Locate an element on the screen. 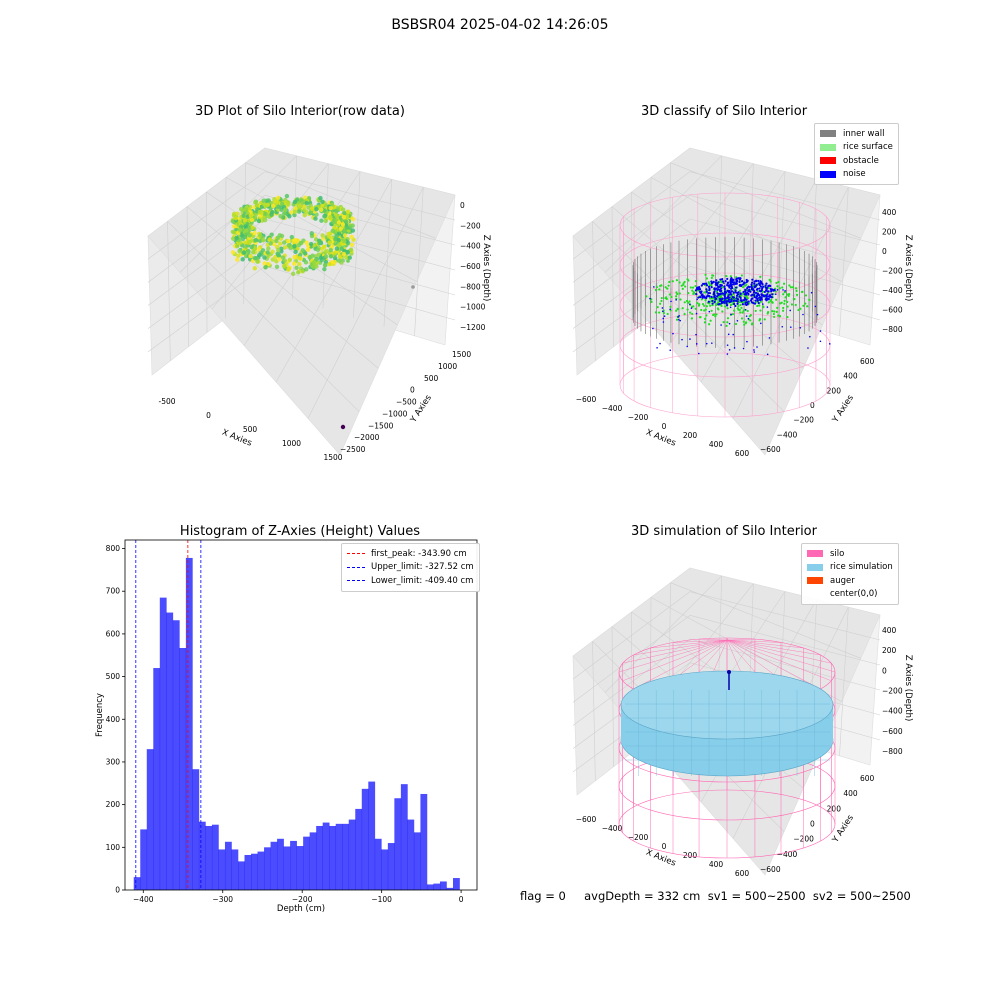 The width and height of the screenshot is (1000, 1000). y-tick-label: 800 is located at coordinates (113, 548).